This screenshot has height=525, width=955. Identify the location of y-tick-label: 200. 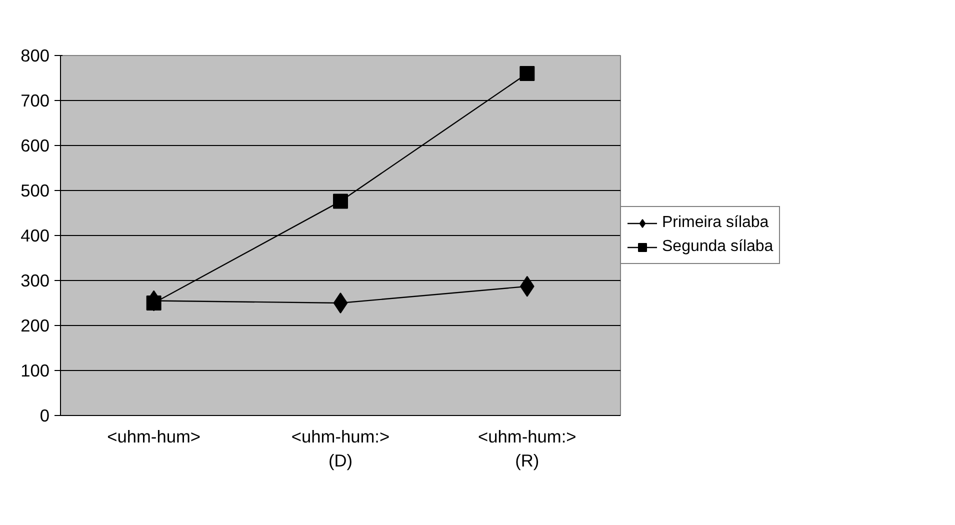
(35, 326).